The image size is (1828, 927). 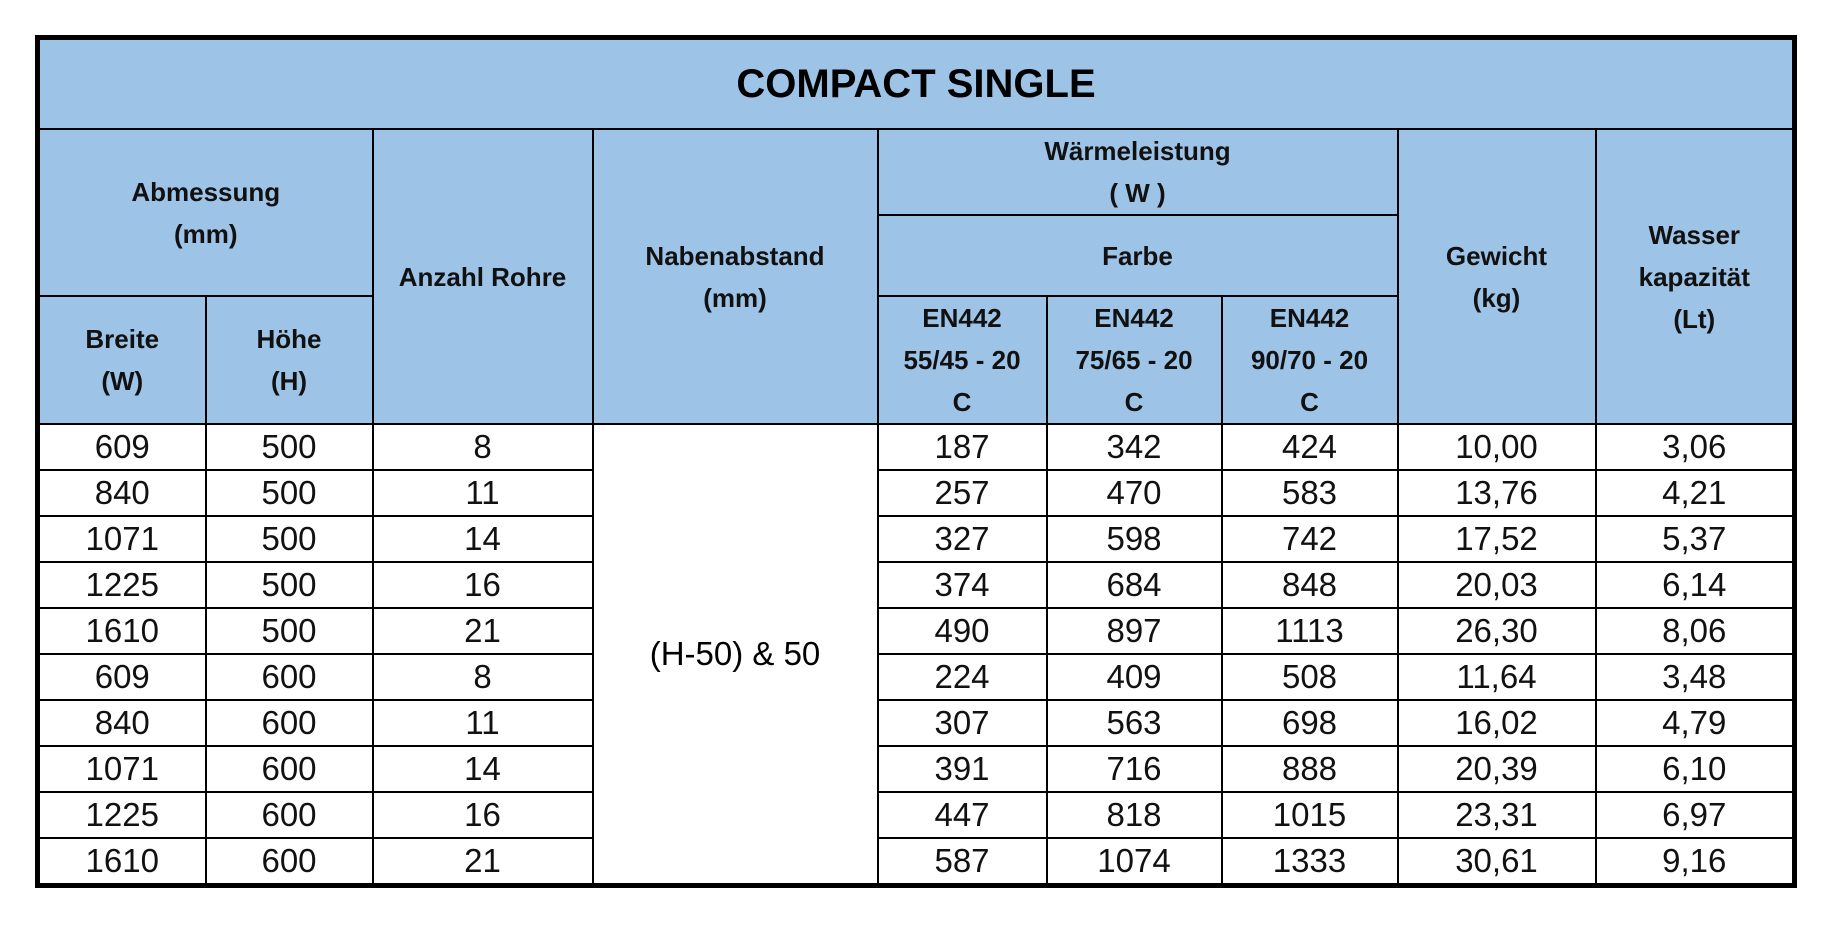 What do you see at coordinates (1695, 769) in the screenshot?
I see `table-cell: 6,10` at bounding box center [1695, 769].